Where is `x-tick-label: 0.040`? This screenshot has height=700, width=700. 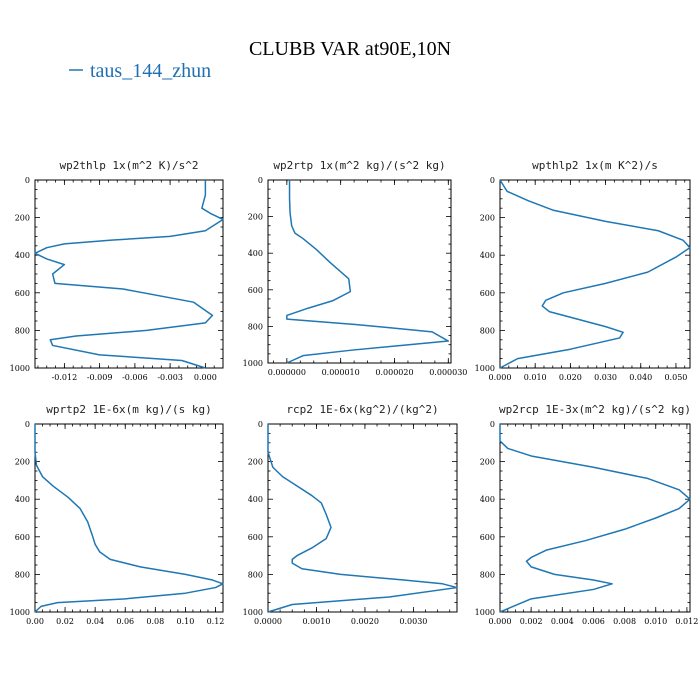 x-tick-label: 0.040 is located at coordinates (640, 377).